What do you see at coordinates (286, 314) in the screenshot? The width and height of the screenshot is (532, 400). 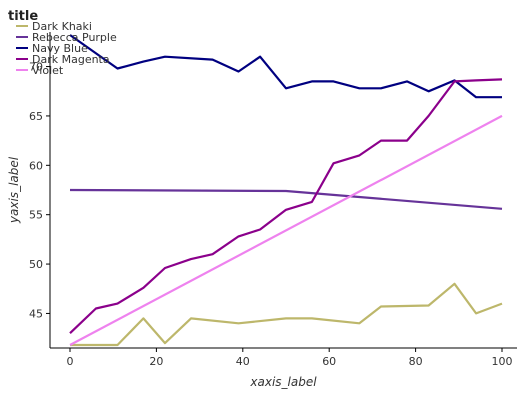 I see `series-line-dark-khaki` at bounding box center [286, 314].